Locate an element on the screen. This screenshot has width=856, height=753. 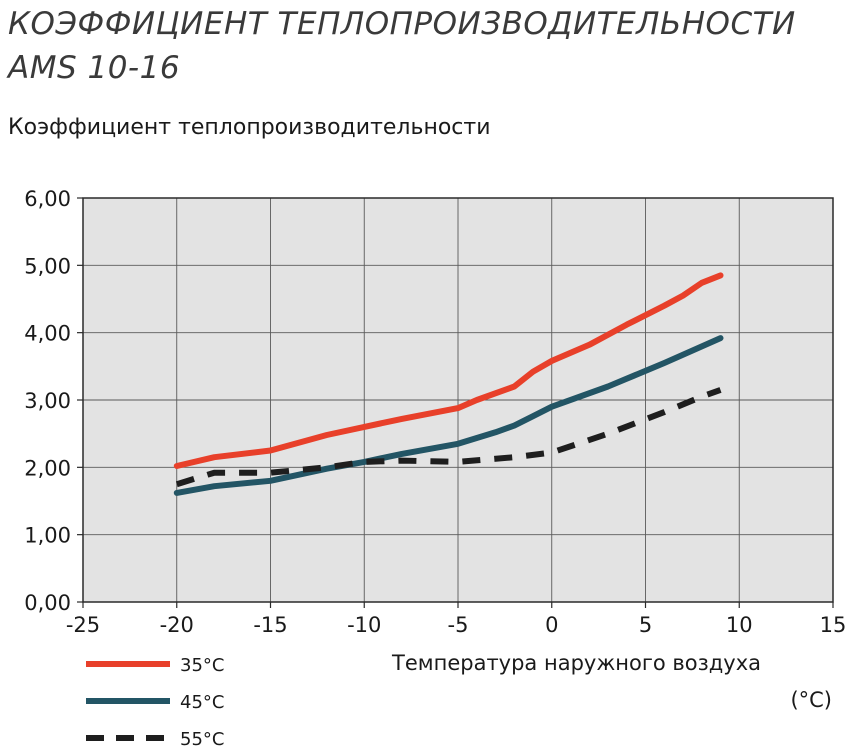
y-tick-label: 4,00 is located at coordinates (47, 334).